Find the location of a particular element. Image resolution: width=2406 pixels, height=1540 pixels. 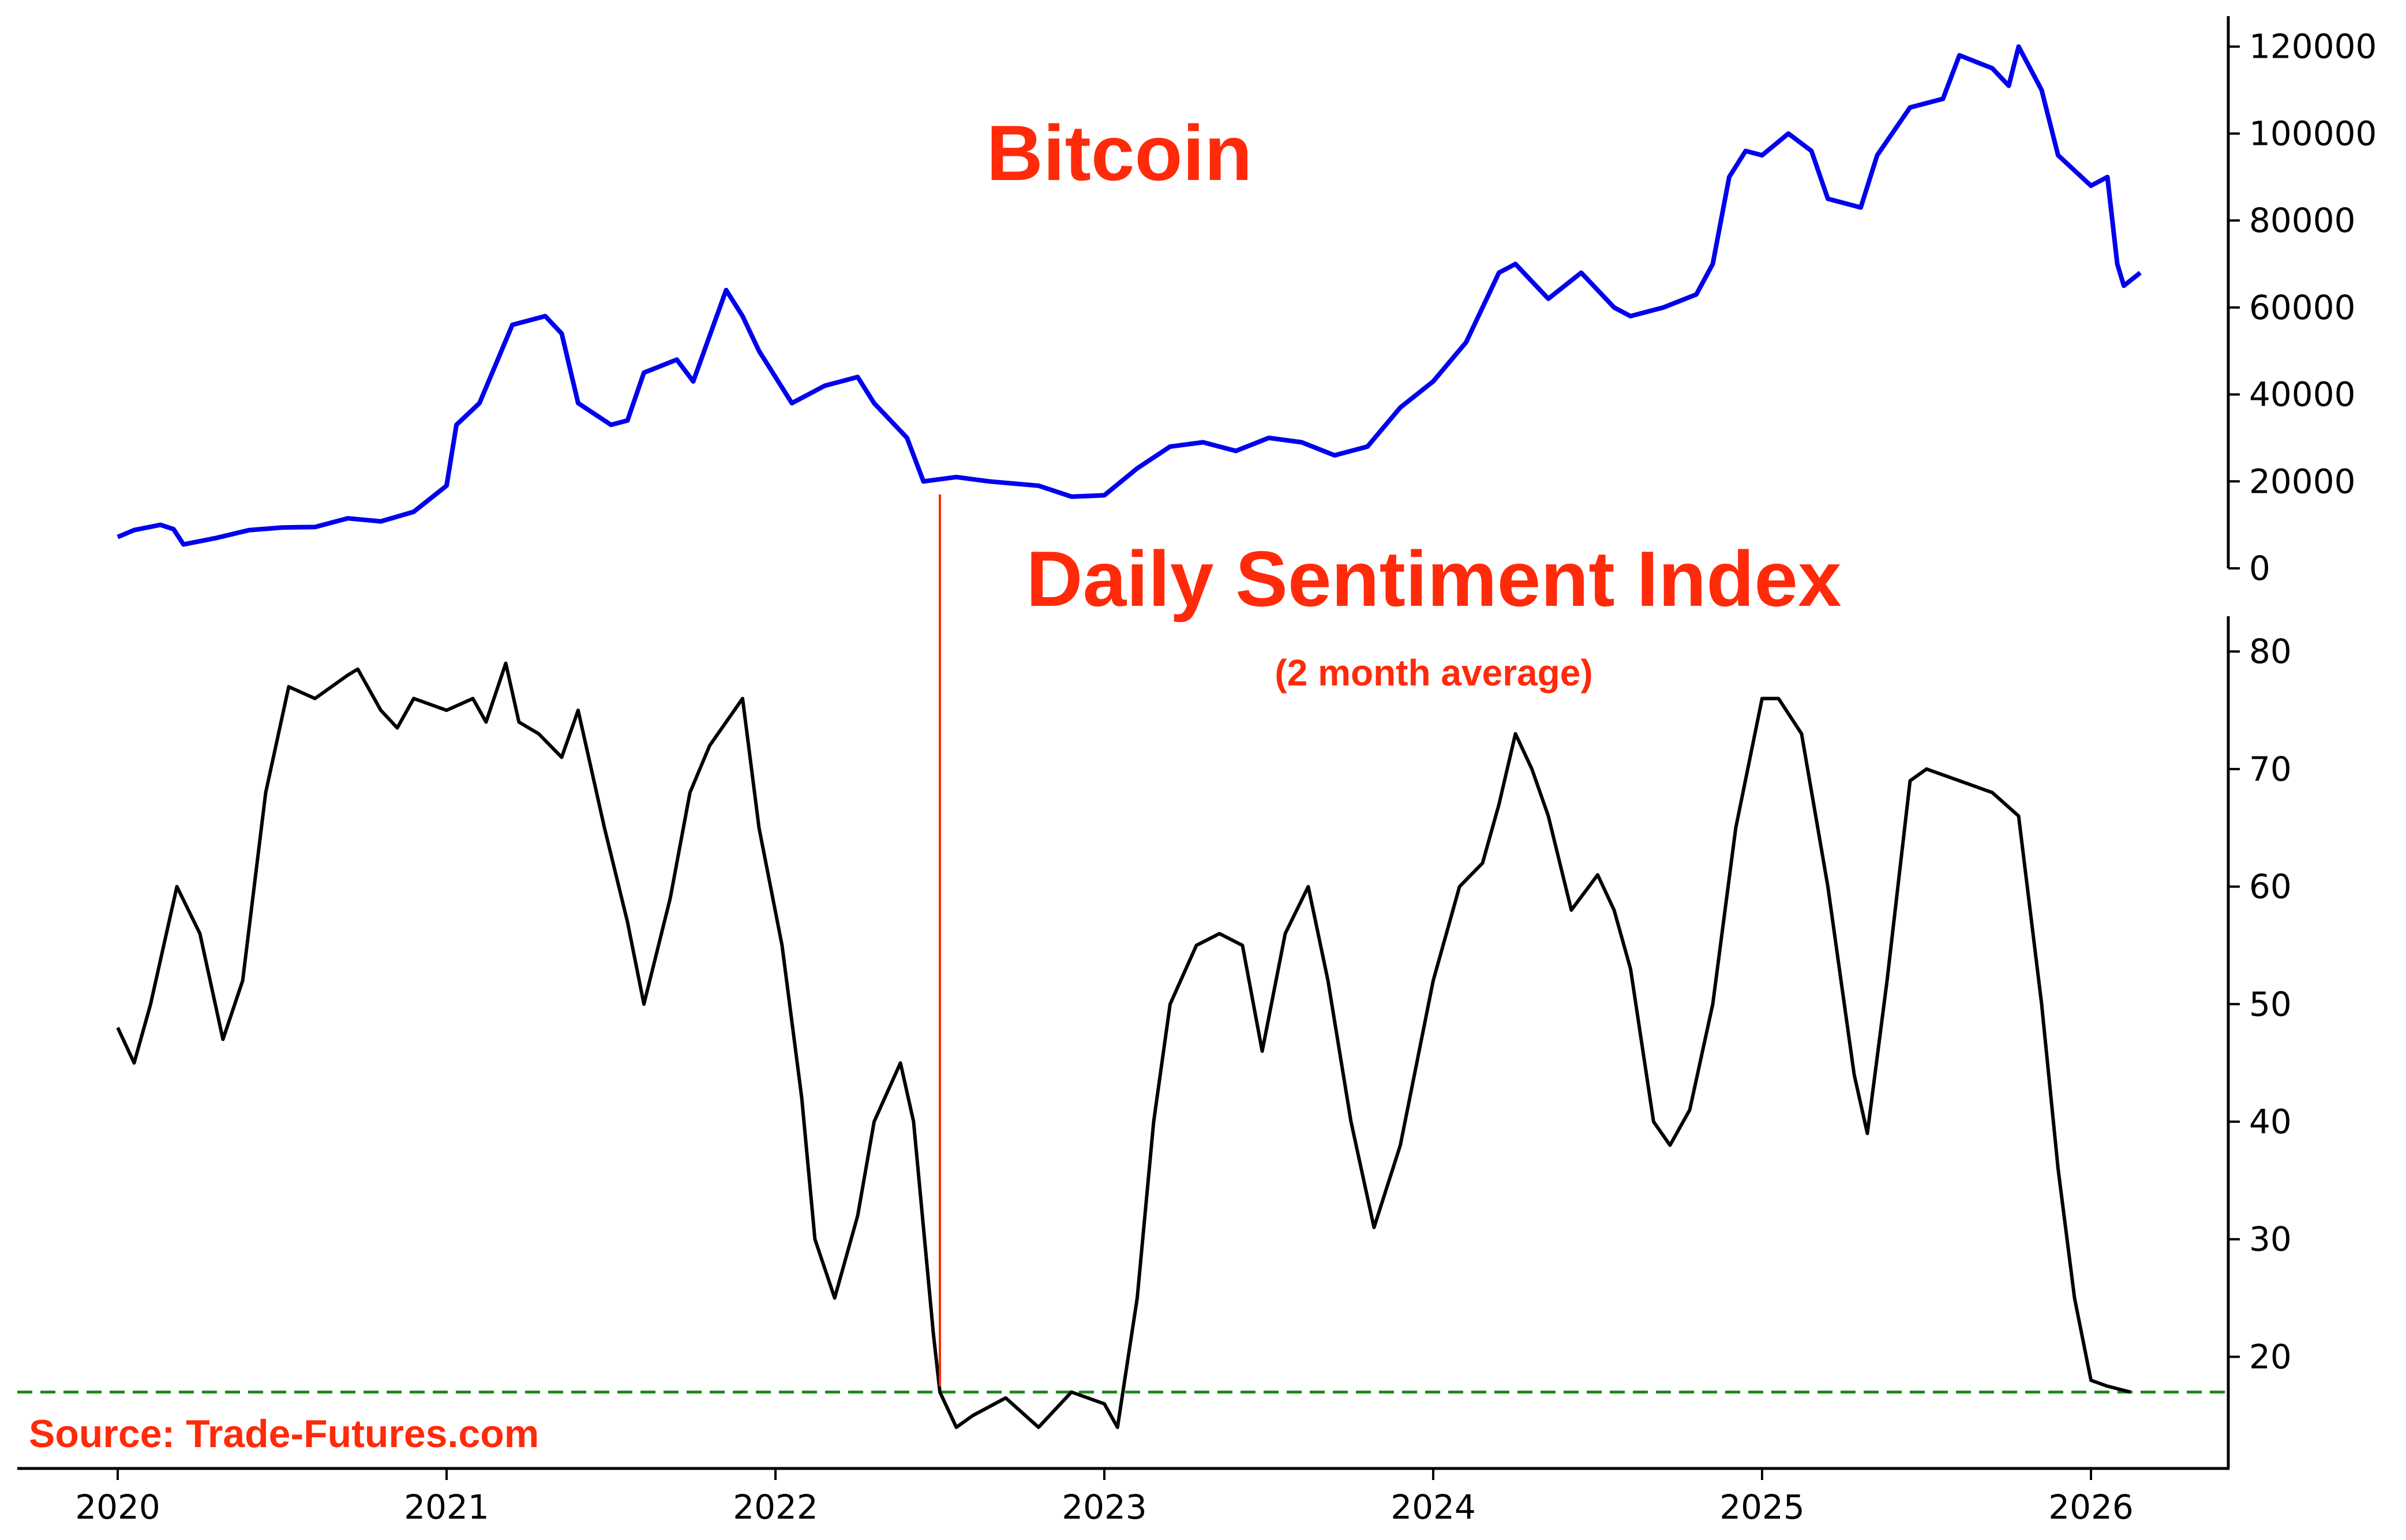

sentiment-y-tick-label: 80 is located at coordinates (2270, 652).